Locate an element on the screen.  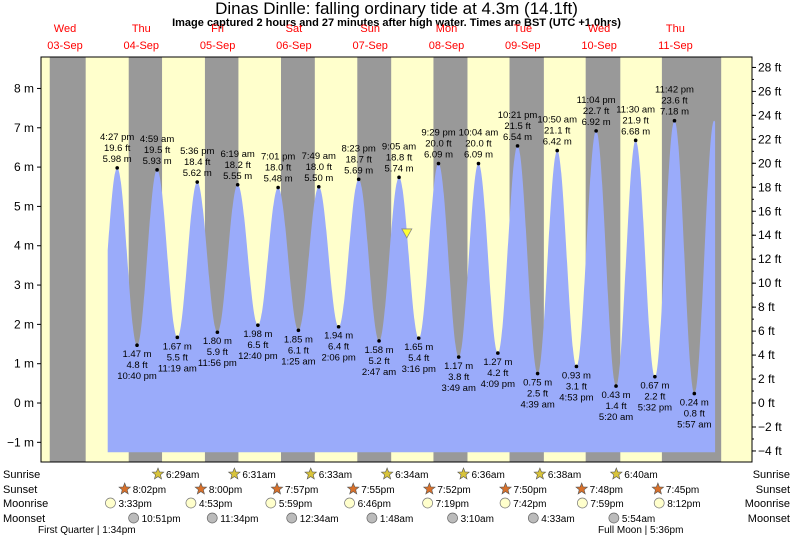
left-axis-label: 6 m is located at coordinates (24, 167).